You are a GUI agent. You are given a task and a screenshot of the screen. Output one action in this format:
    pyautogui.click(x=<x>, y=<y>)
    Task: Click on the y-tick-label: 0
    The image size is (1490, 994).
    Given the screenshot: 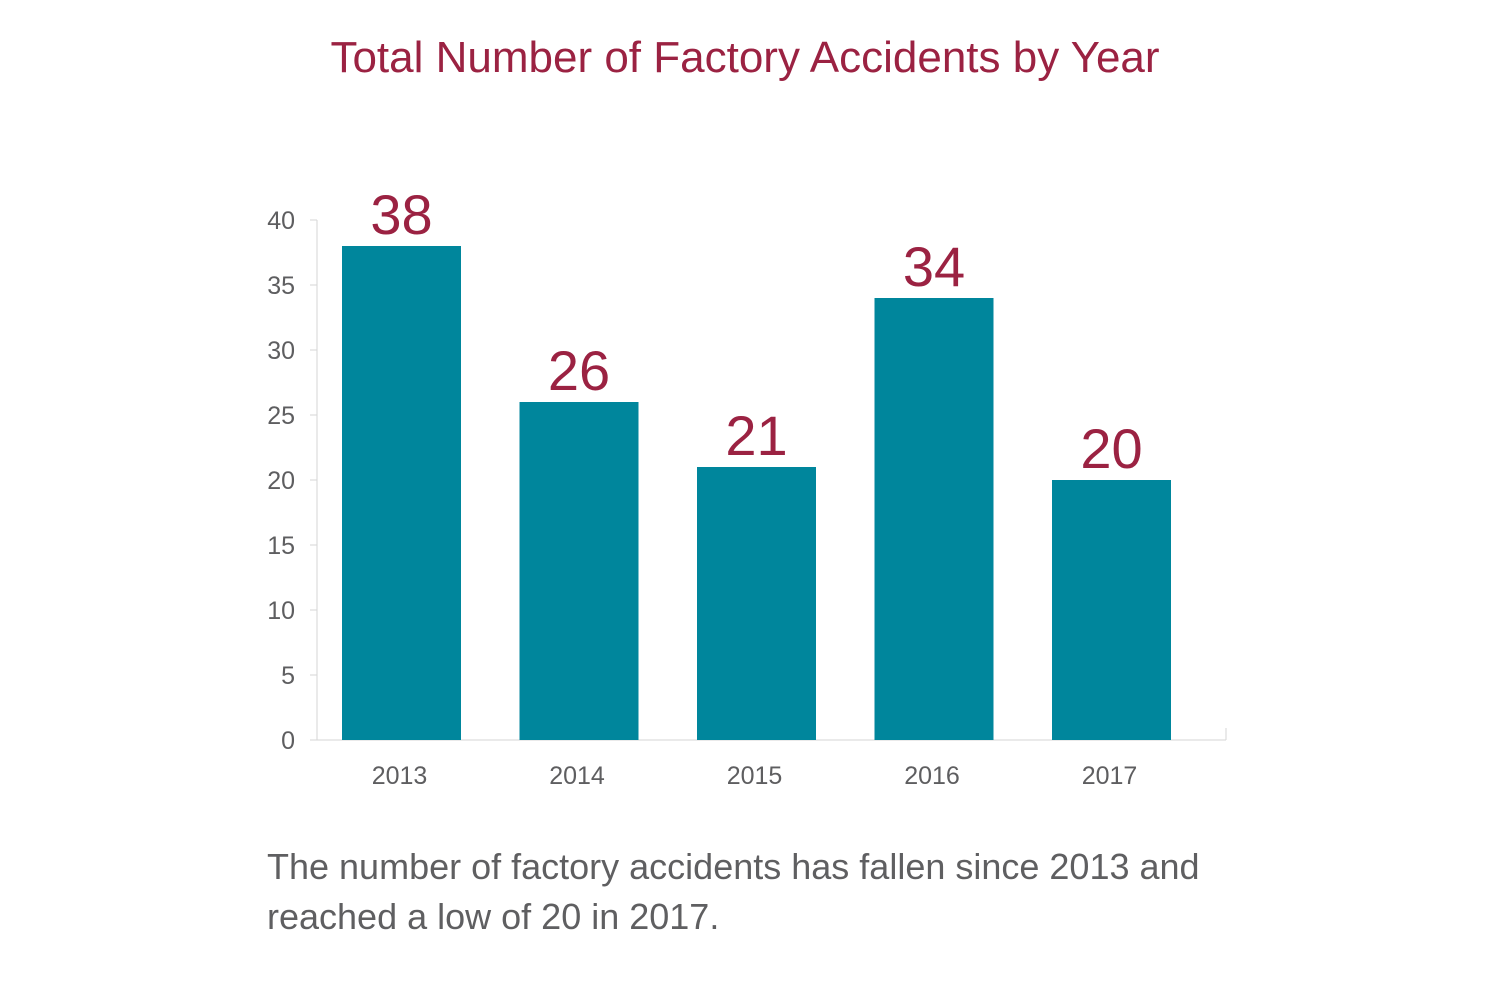 What is the action you would take?
    pyautogui.click(x=288, y=741)
    